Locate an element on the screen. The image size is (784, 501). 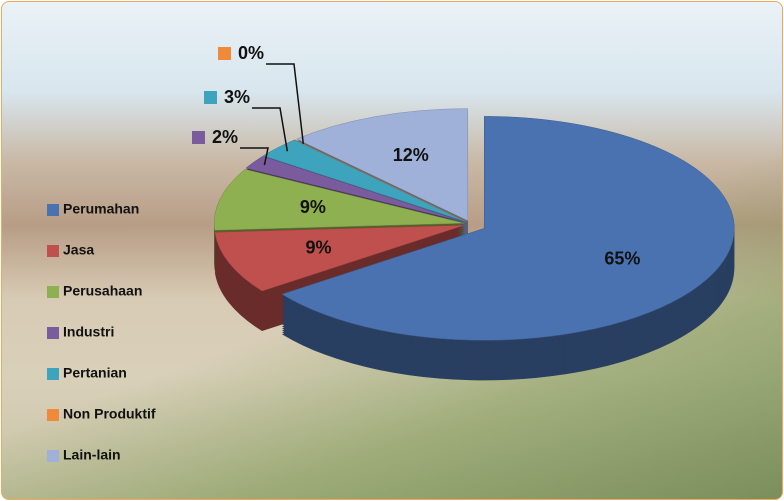
data-label: 3% is located at coordinates (237, 97).